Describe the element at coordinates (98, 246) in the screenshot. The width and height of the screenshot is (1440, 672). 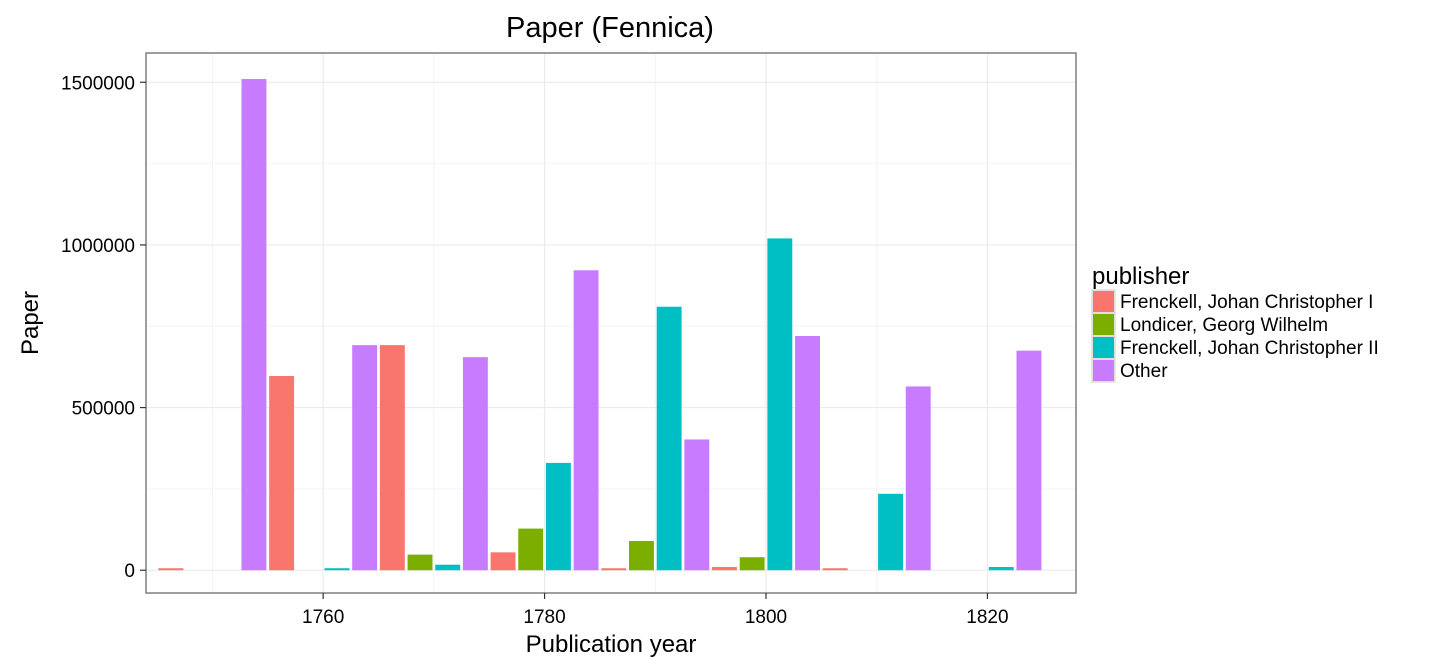
I see `y-tick-label: 1000000` at that location.